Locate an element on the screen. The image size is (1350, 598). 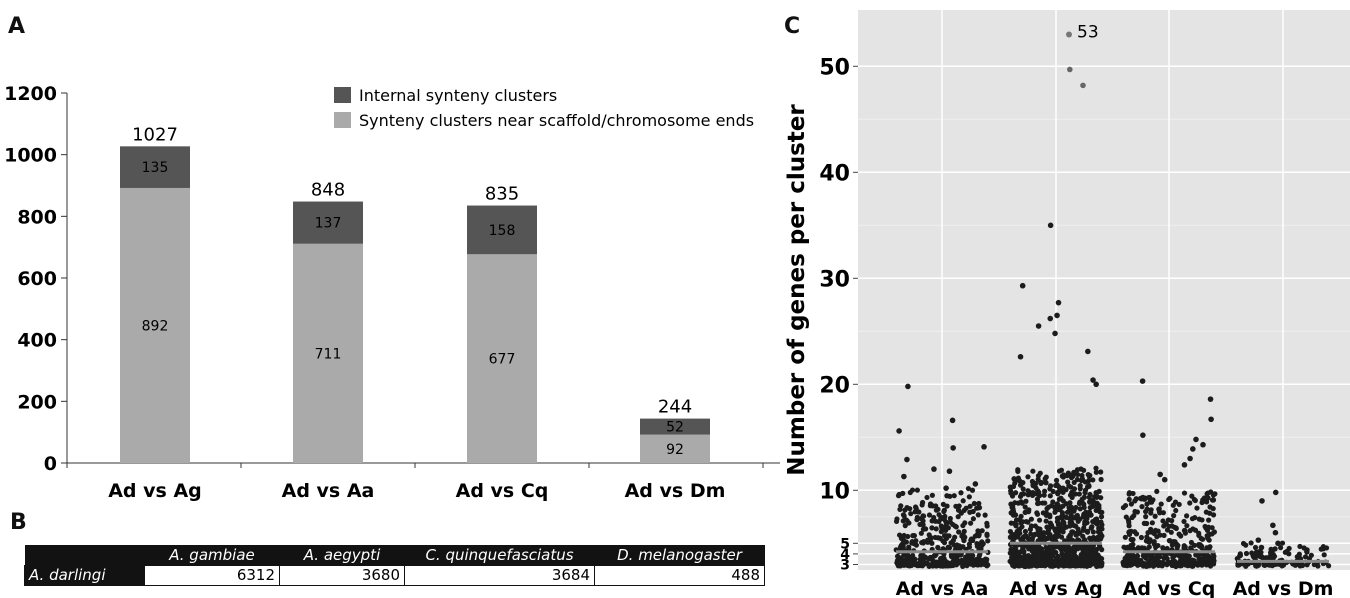
panel-label-a: A is located at coordinates (17, 26).